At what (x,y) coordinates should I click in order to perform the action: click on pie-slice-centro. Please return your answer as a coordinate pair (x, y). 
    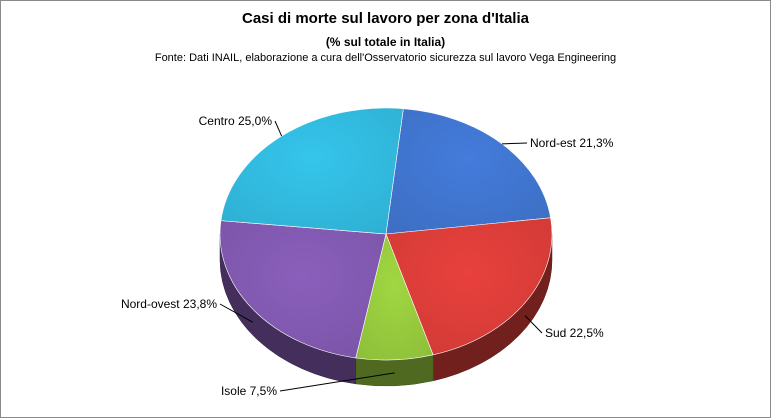
    Looking at the image, I should click on (312, 171).